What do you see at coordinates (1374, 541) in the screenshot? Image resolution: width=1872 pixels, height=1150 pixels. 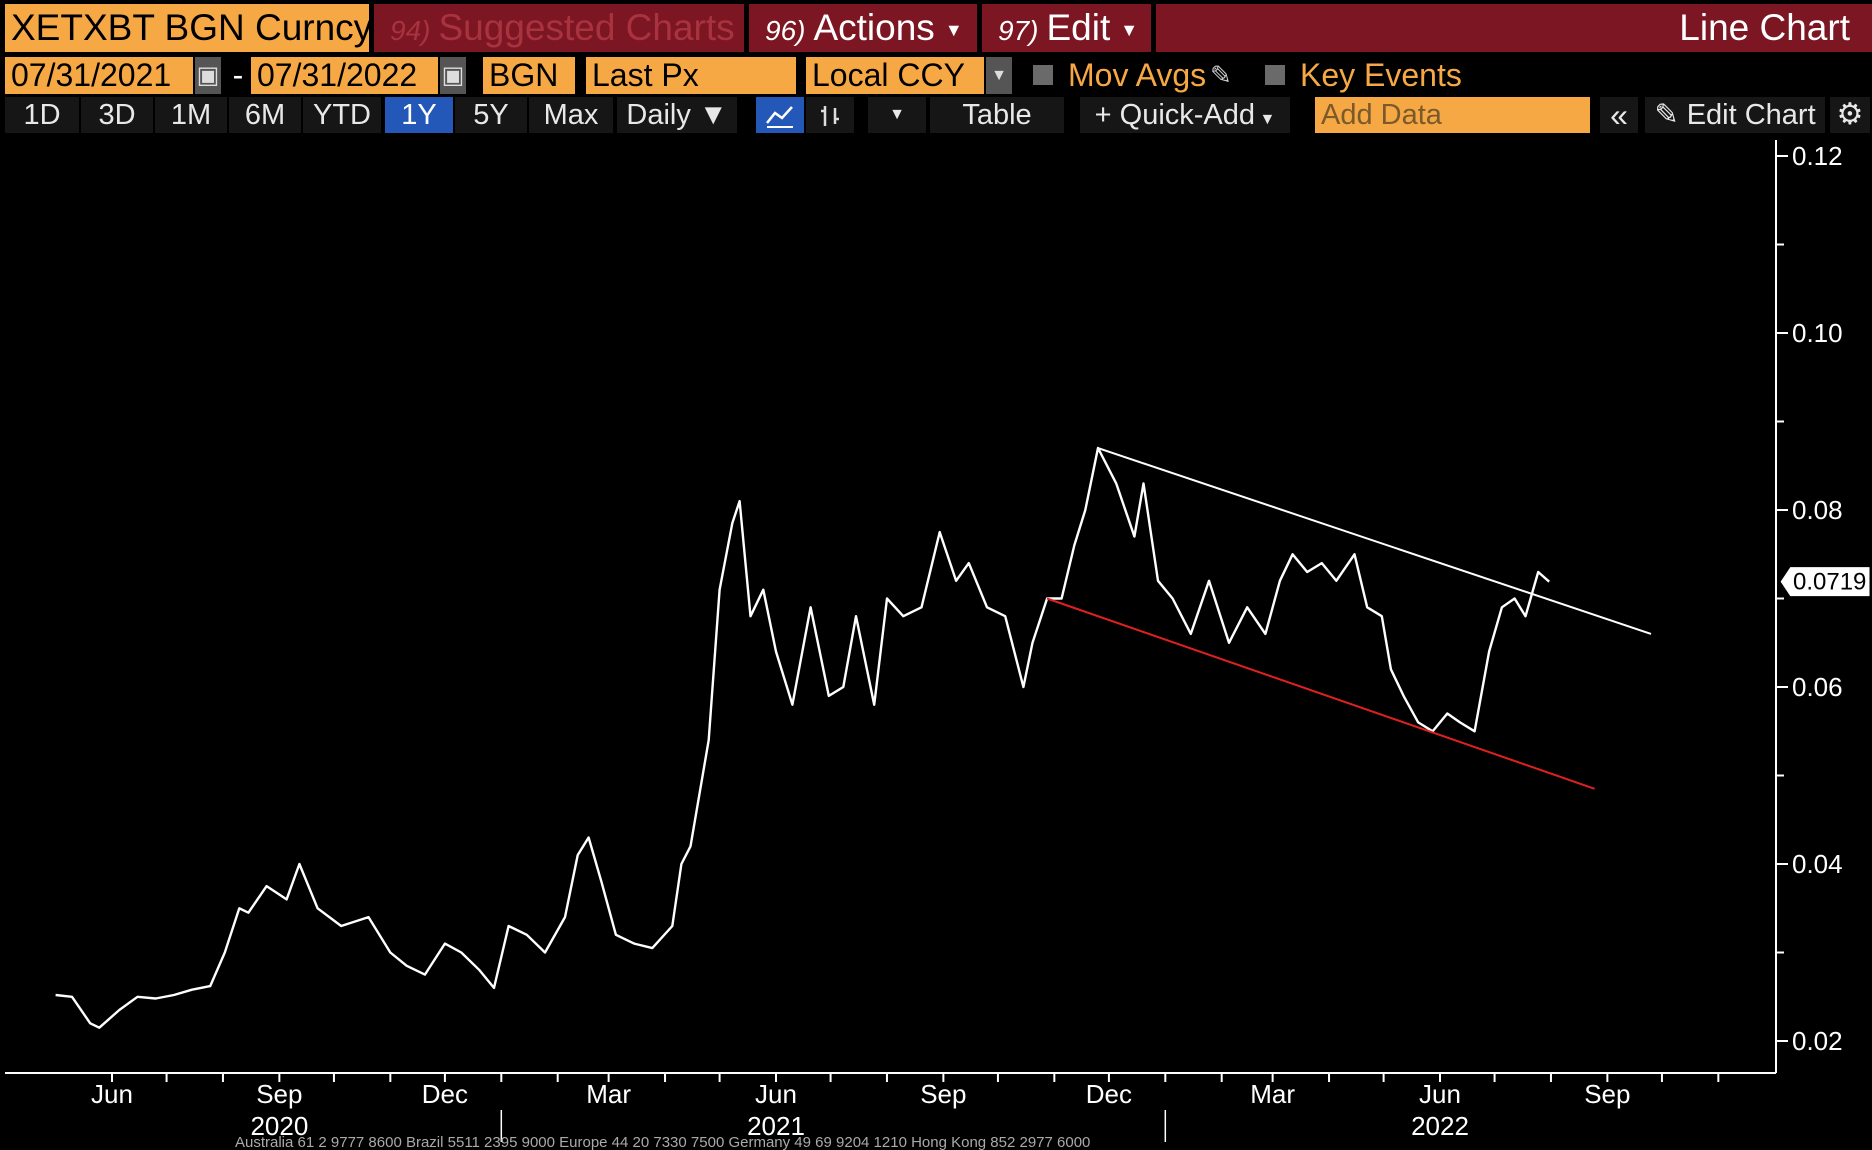 I see `resistance-trendline` at bounding box center [1374, 541].